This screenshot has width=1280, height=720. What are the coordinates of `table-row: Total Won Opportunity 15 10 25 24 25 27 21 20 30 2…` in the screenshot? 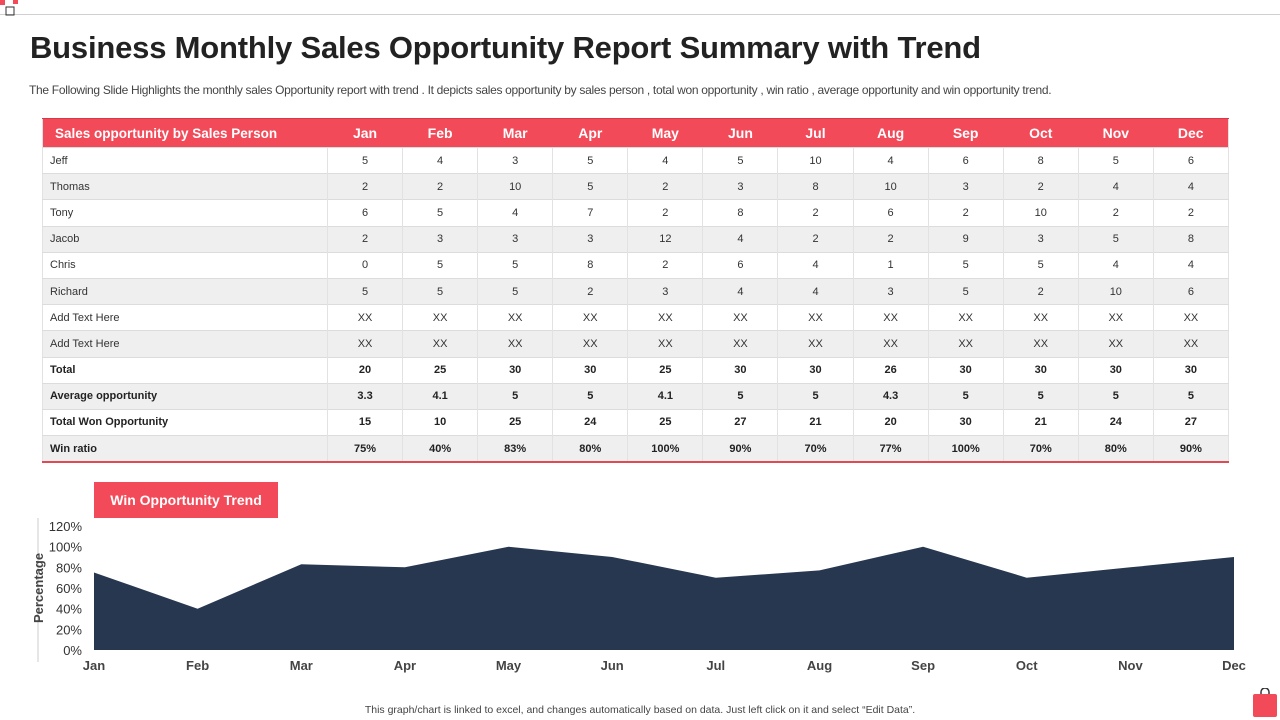 It's located at (635, 422).